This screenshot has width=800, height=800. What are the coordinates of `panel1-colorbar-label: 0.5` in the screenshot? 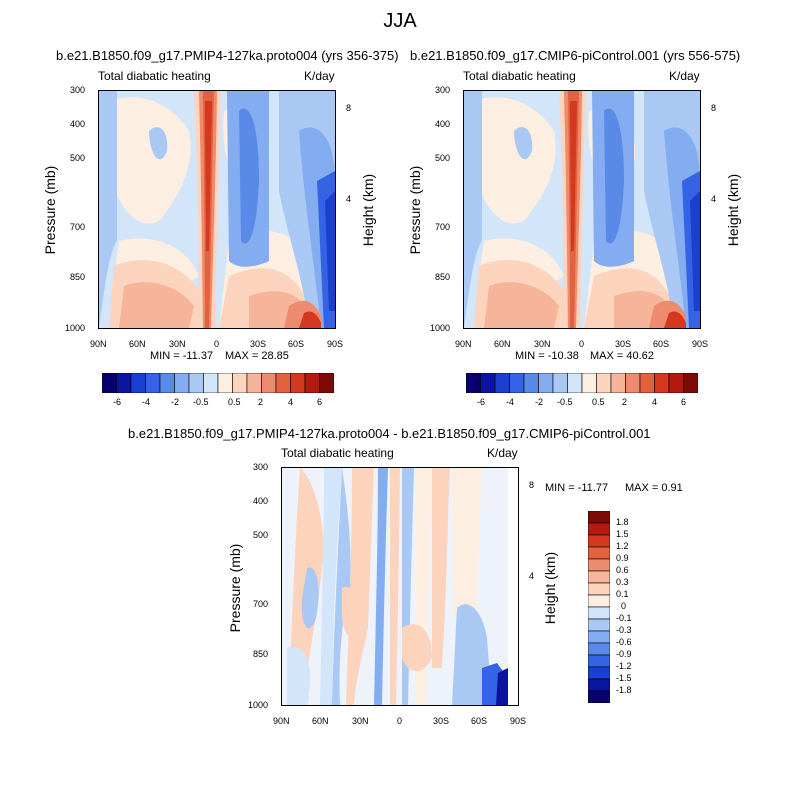 It's located at (234, 402).